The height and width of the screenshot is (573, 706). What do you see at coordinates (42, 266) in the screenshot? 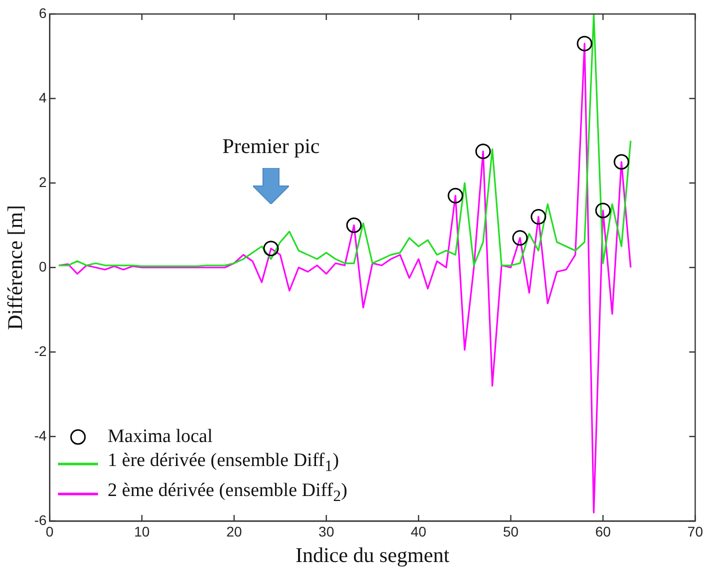
I see `y-tick-label: 0` at bounding box center [42, 266].